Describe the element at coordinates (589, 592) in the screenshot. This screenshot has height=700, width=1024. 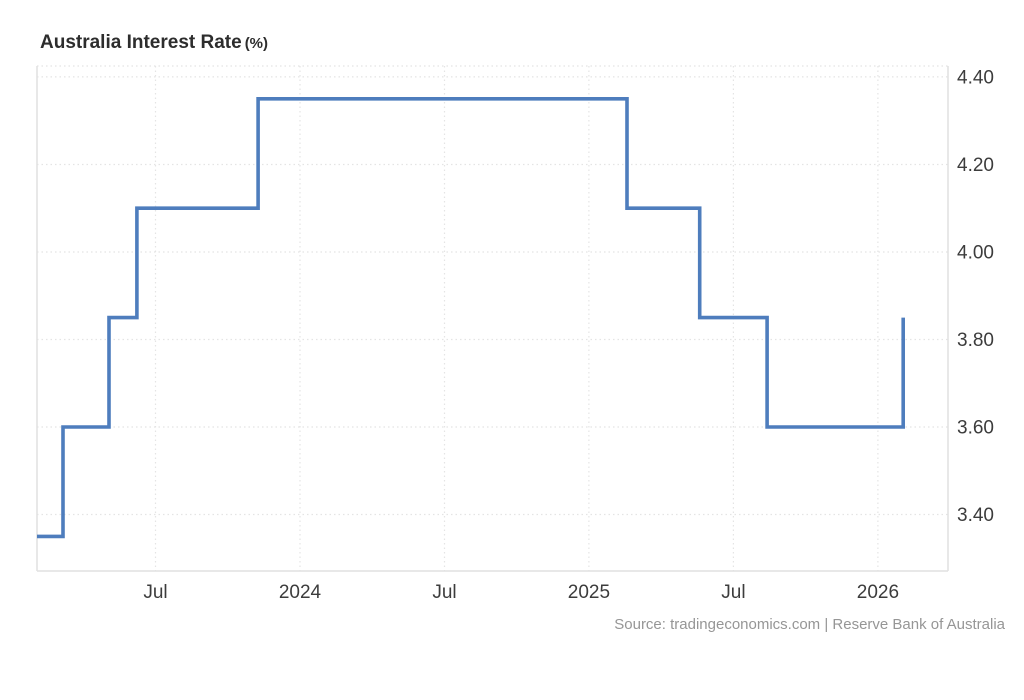
I see `x-axis-tick-label: 2025` at that location.